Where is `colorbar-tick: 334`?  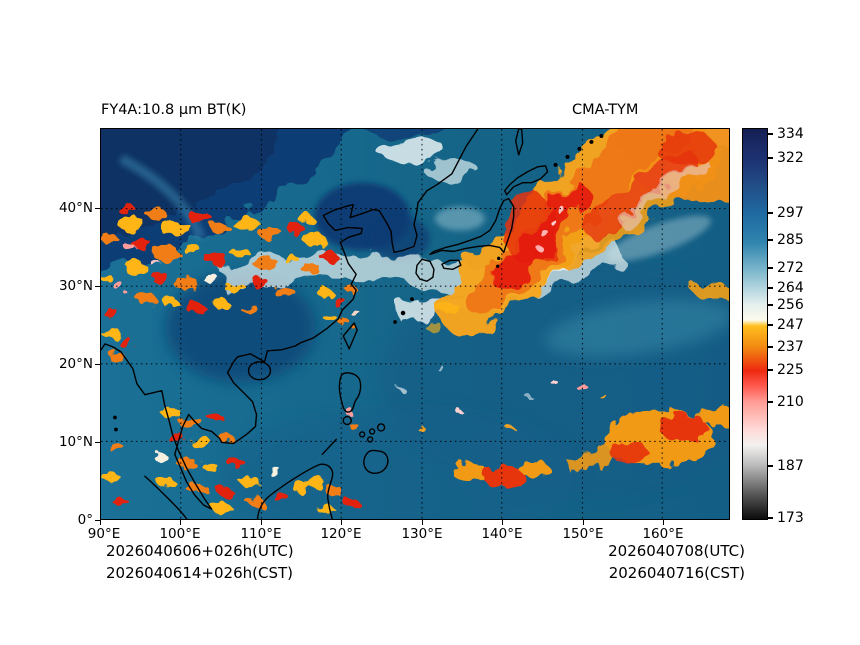
colorbar-tick: 334 is located at coordinates (786, 134).